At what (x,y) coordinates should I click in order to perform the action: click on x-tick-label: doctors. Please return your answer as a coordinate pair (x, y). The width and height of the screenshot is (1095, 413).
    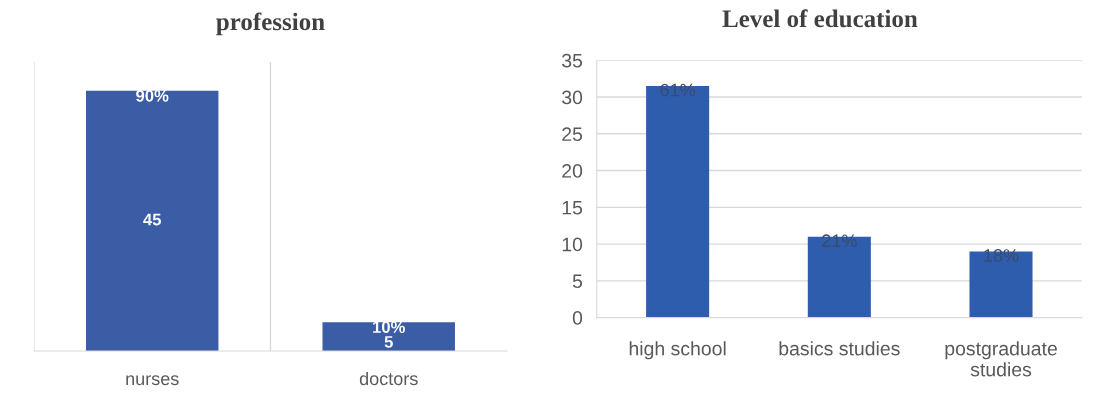
    Looking at the image, I should click on (388, 378).